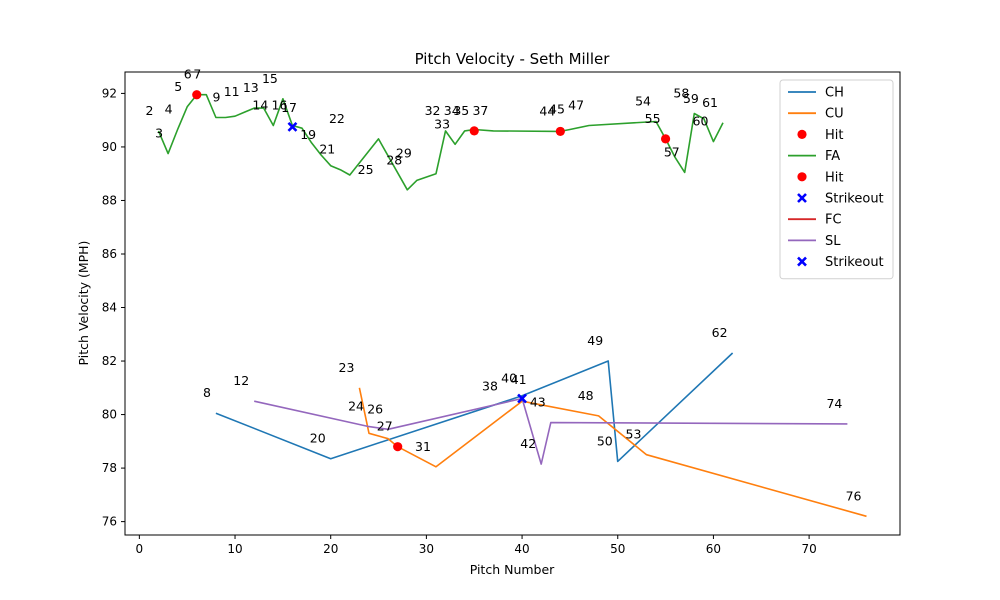  Describe the element at coordinates (404, 153) in the screenshot. I see `pitch-number-label: 29` at that location.